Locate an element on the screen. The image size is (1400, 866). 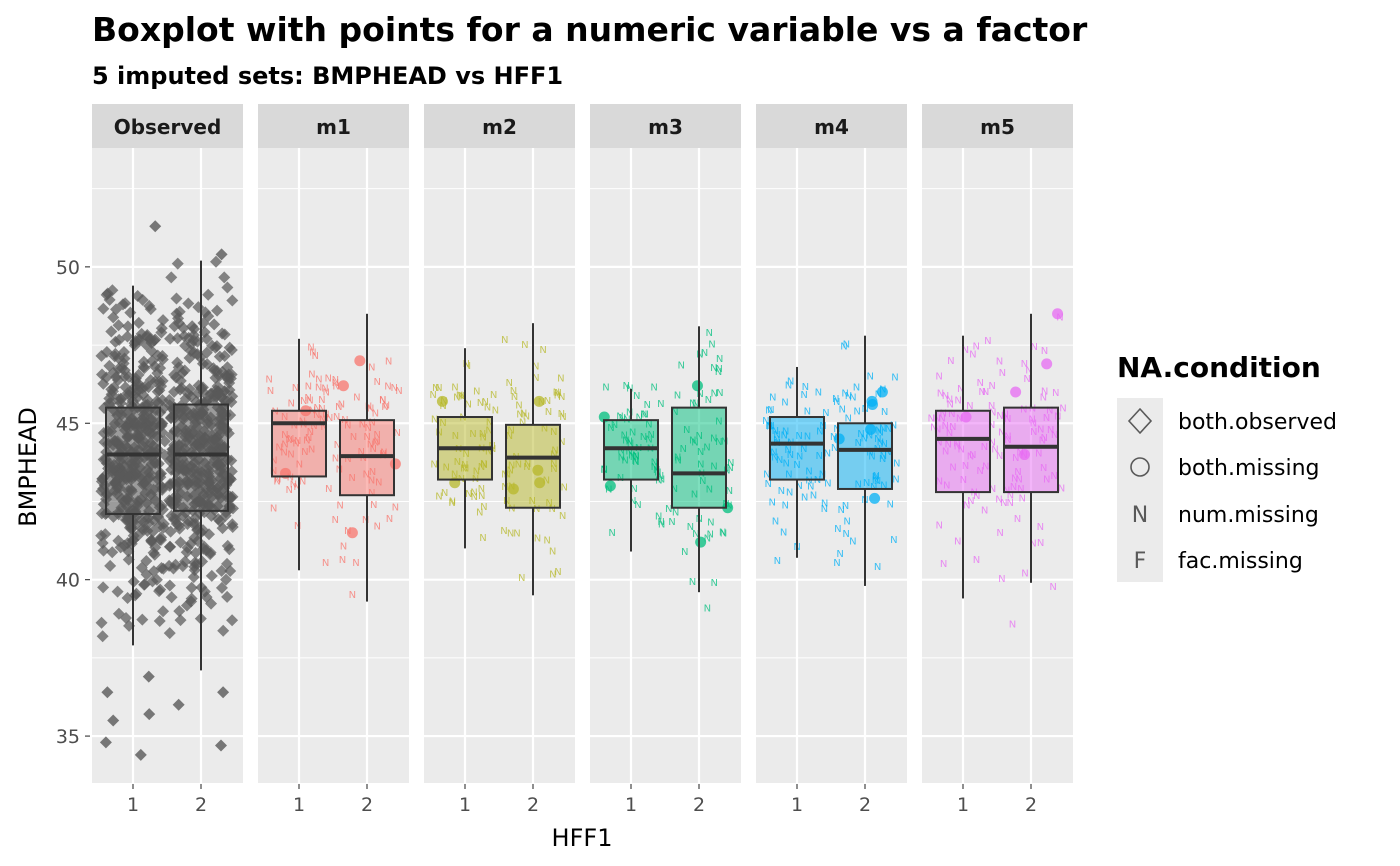
legend-key-background is located at coordinates (1140, 490).